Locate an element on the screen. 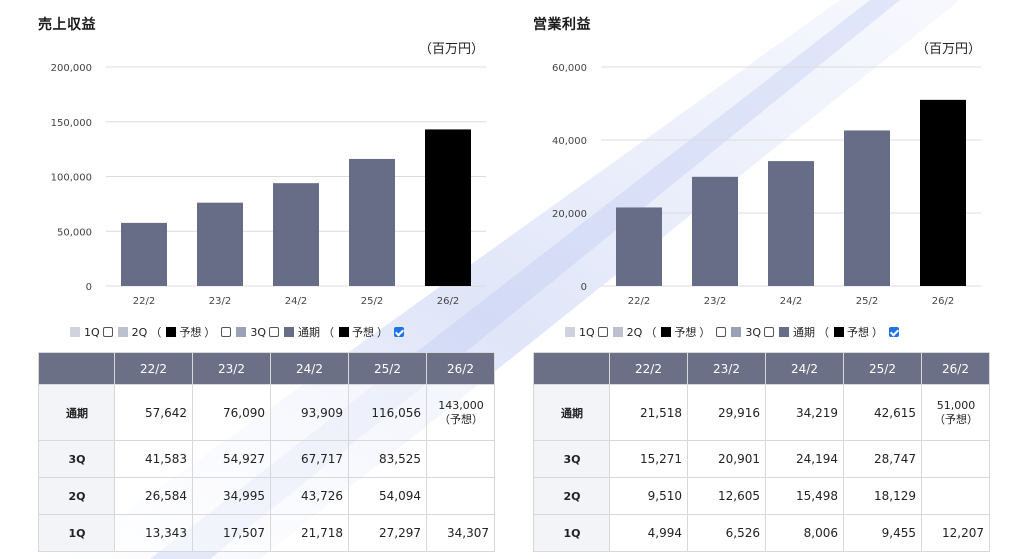 The height and width of the screenshot is (559, 1024). legend-1q-label: 1Q is located at coordinates (587, 332).